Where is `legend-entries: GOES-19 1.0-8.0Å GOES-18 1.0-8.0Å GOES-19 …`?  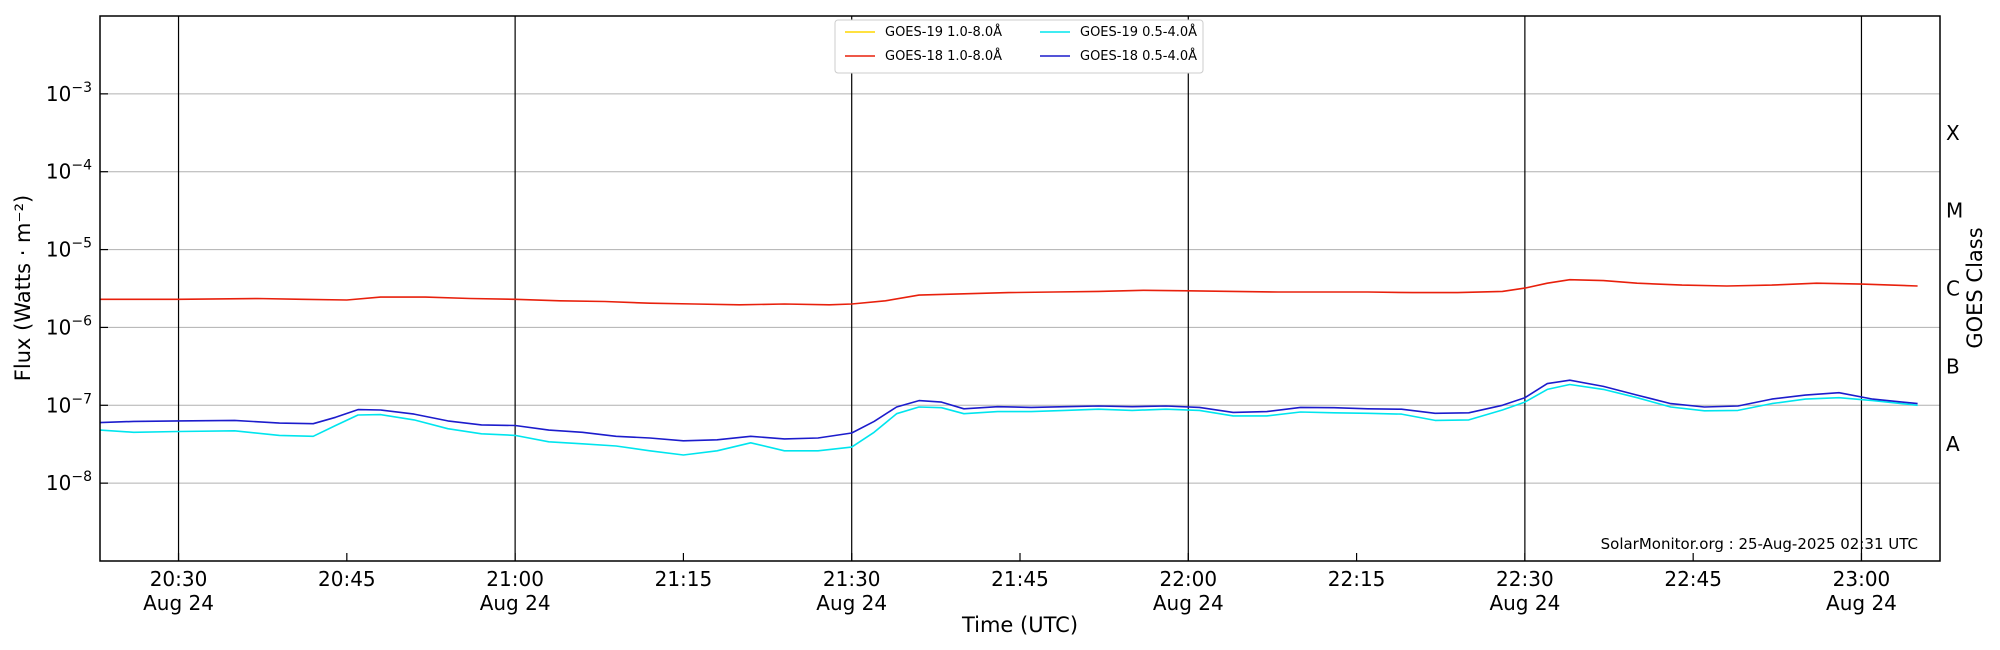 legend-entries: GOES-19 1.0-8.0Å GOES-18 1.0-8.0Å GOES-19 … is located at coordinates (1021, 44).